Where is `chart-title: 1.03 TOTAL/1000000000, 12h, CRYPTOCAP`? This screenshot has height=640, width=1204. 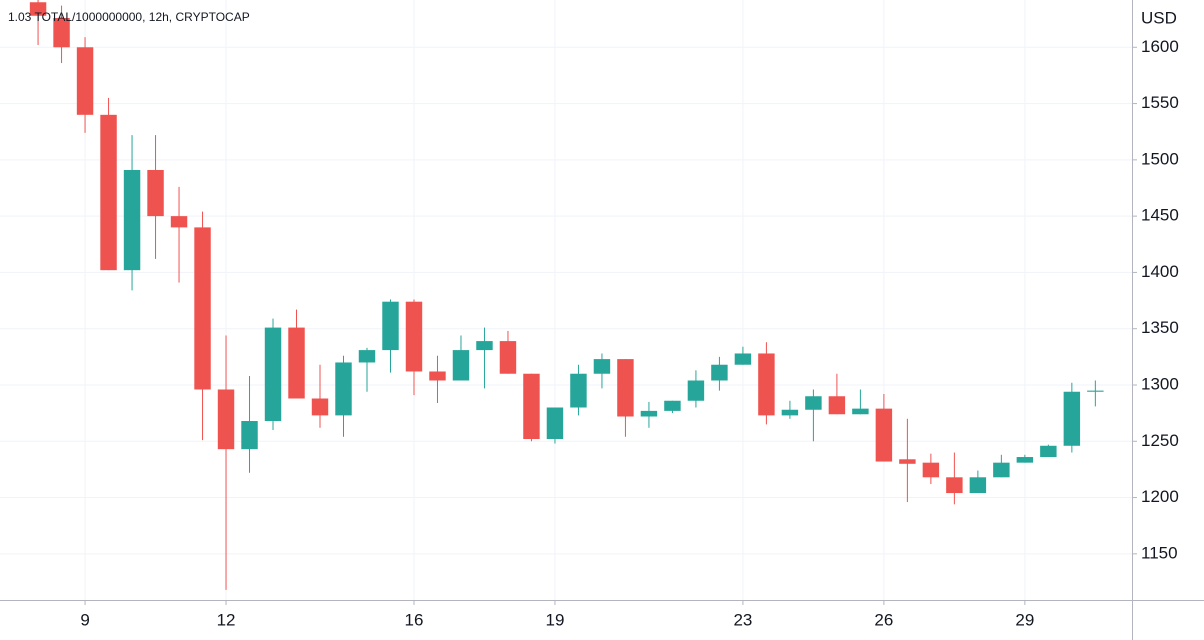
chart-title: 1.03 TOTAL/1000000000, 12h, CRYPTOCAP is located at coordinates (129, 17).